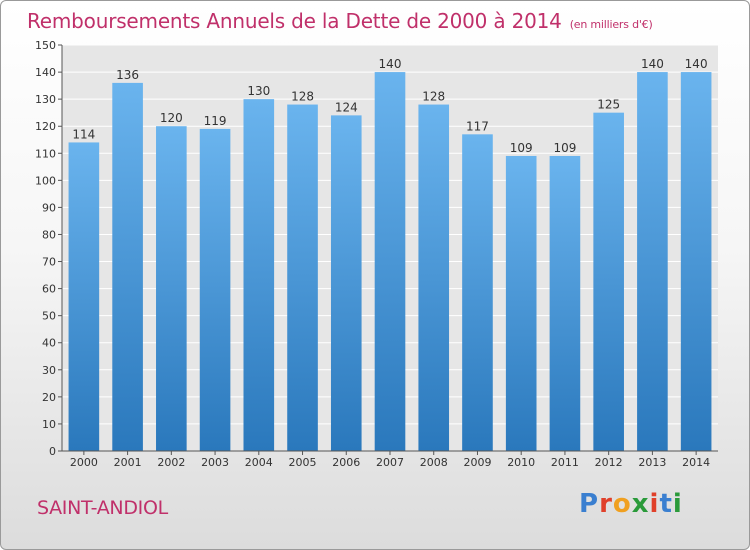 This screenshot has width=750, height=550. What do you see at coordinates (171, 118) in the screenshot?
I see `value-label-2002: 120` at bounding box center [171, 118].